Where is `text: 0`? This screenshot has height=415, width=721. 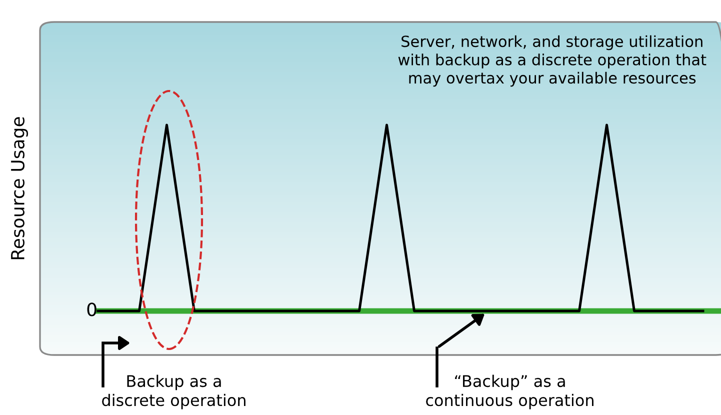
text: 0 is located at coordinates (91, 309).